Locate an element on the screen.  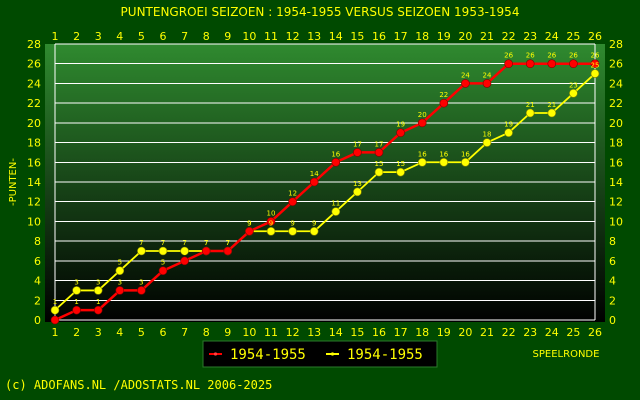
data-label-series-1: 5 is located at coordinates (163, 263).